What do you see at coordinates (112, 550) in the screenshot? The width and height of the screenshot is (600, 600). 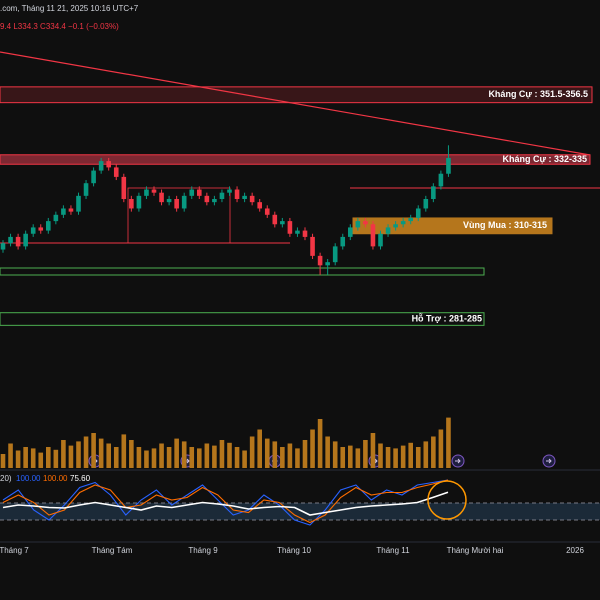 I see `x-tick-label: Tháng Tám` at bounding box center [112, 550].